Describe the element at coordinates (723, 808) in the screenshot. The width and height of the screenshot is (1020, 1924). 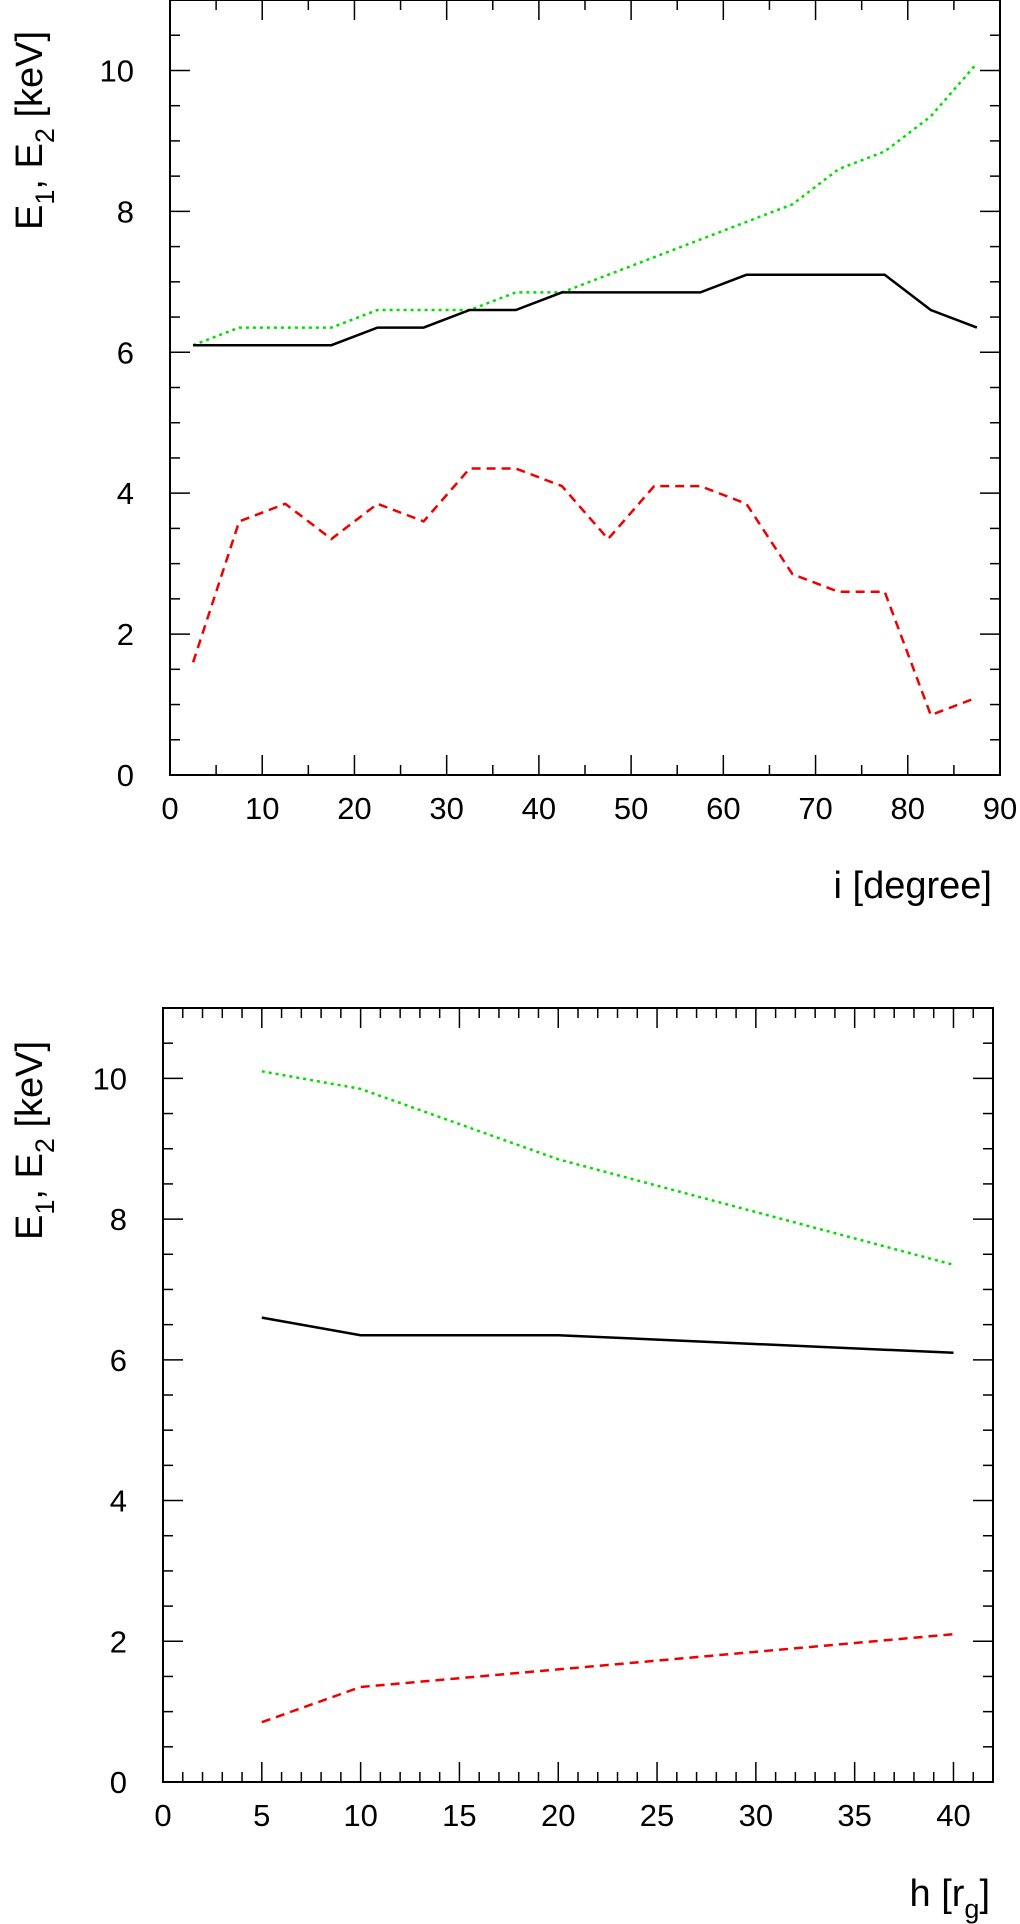
I see `x-tick-label: 60` at that location.